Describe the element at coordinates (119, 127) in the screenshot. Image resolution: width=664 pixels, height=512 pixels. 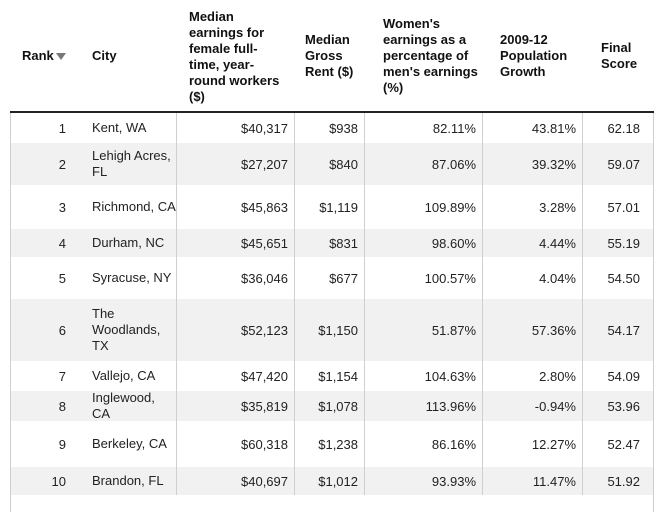
I see `city-cell: Kent, WA` at that location.